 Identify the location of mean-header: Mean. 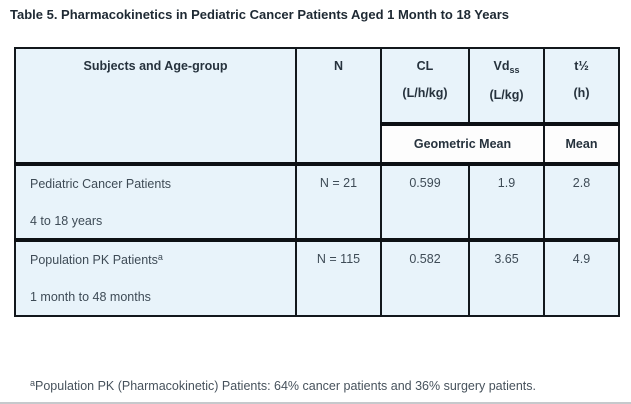
(581, 144).